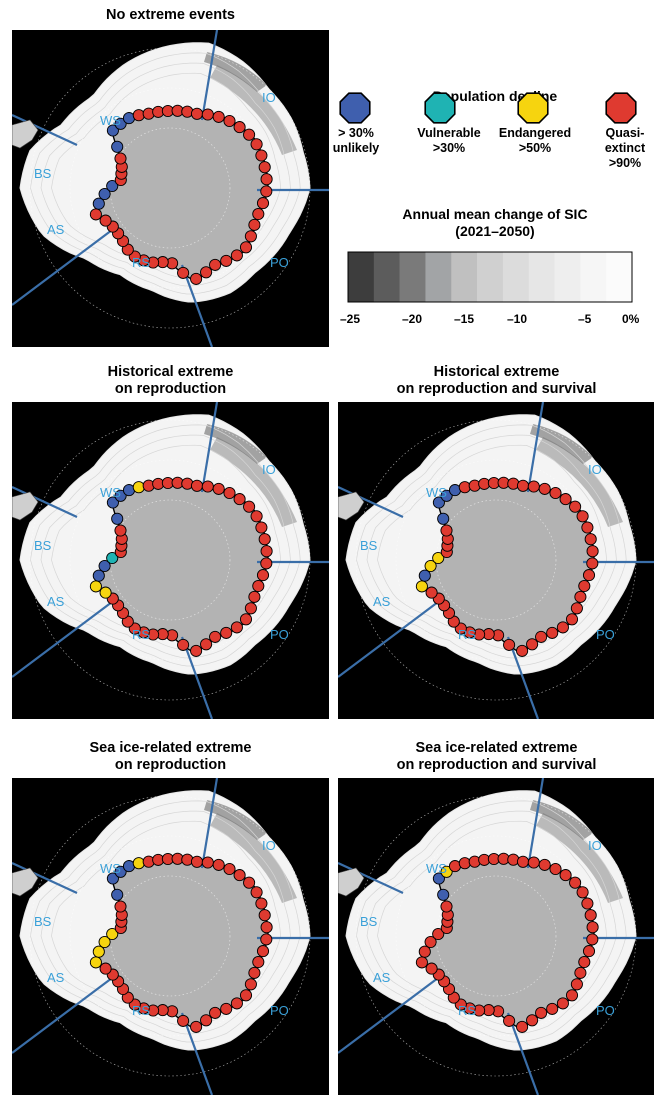  What do you see at coordinates (533, 108) in the screenshot?
I see `legend-marker-endangered` at bounding box center [533, 108].